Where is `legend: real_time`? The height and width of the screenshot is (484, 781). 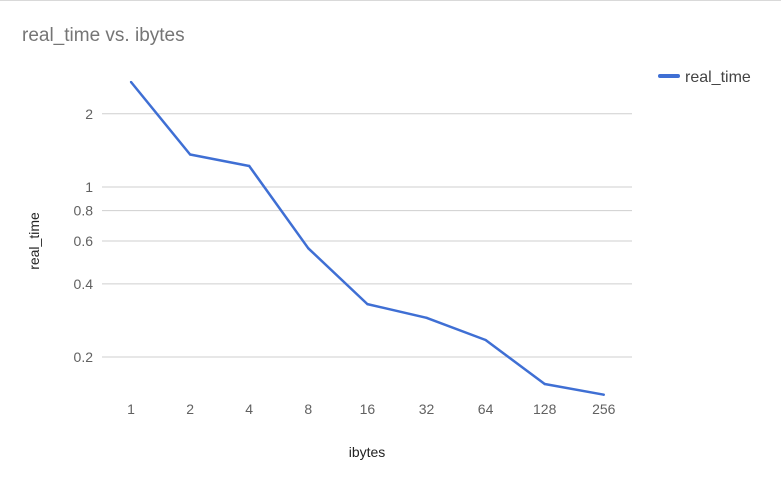 legend: real_time is located at coordinates (704, 77).